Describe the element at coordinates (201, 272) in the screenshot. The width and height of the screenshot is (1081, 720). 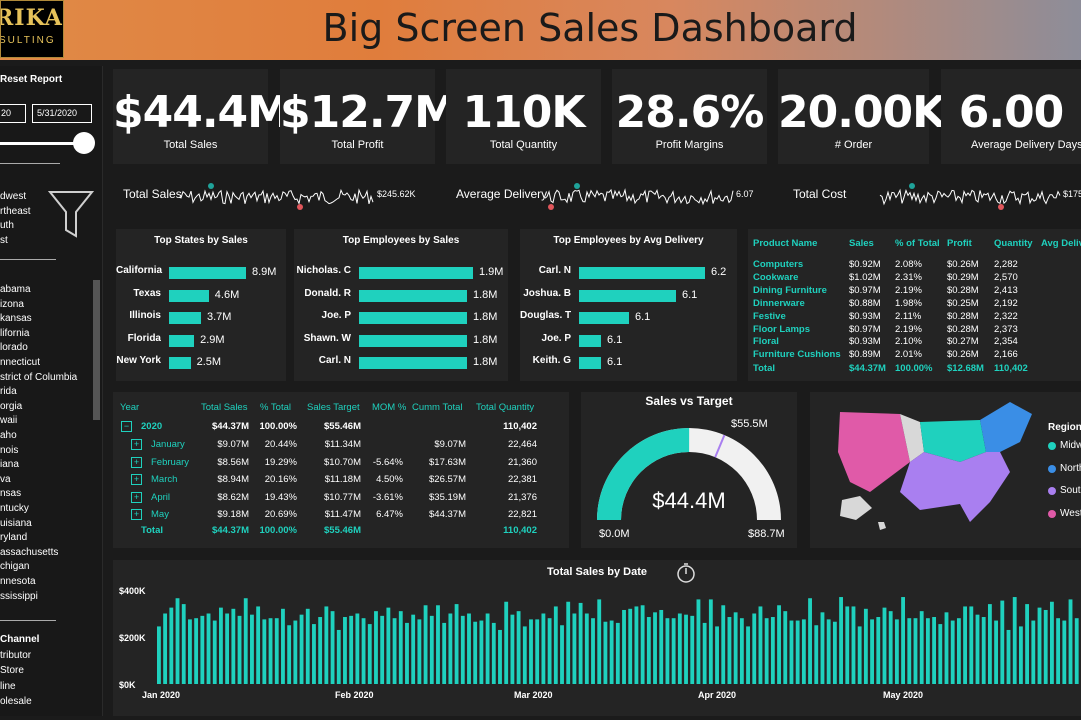
I see `bar-row: California 8.9M` at that location.